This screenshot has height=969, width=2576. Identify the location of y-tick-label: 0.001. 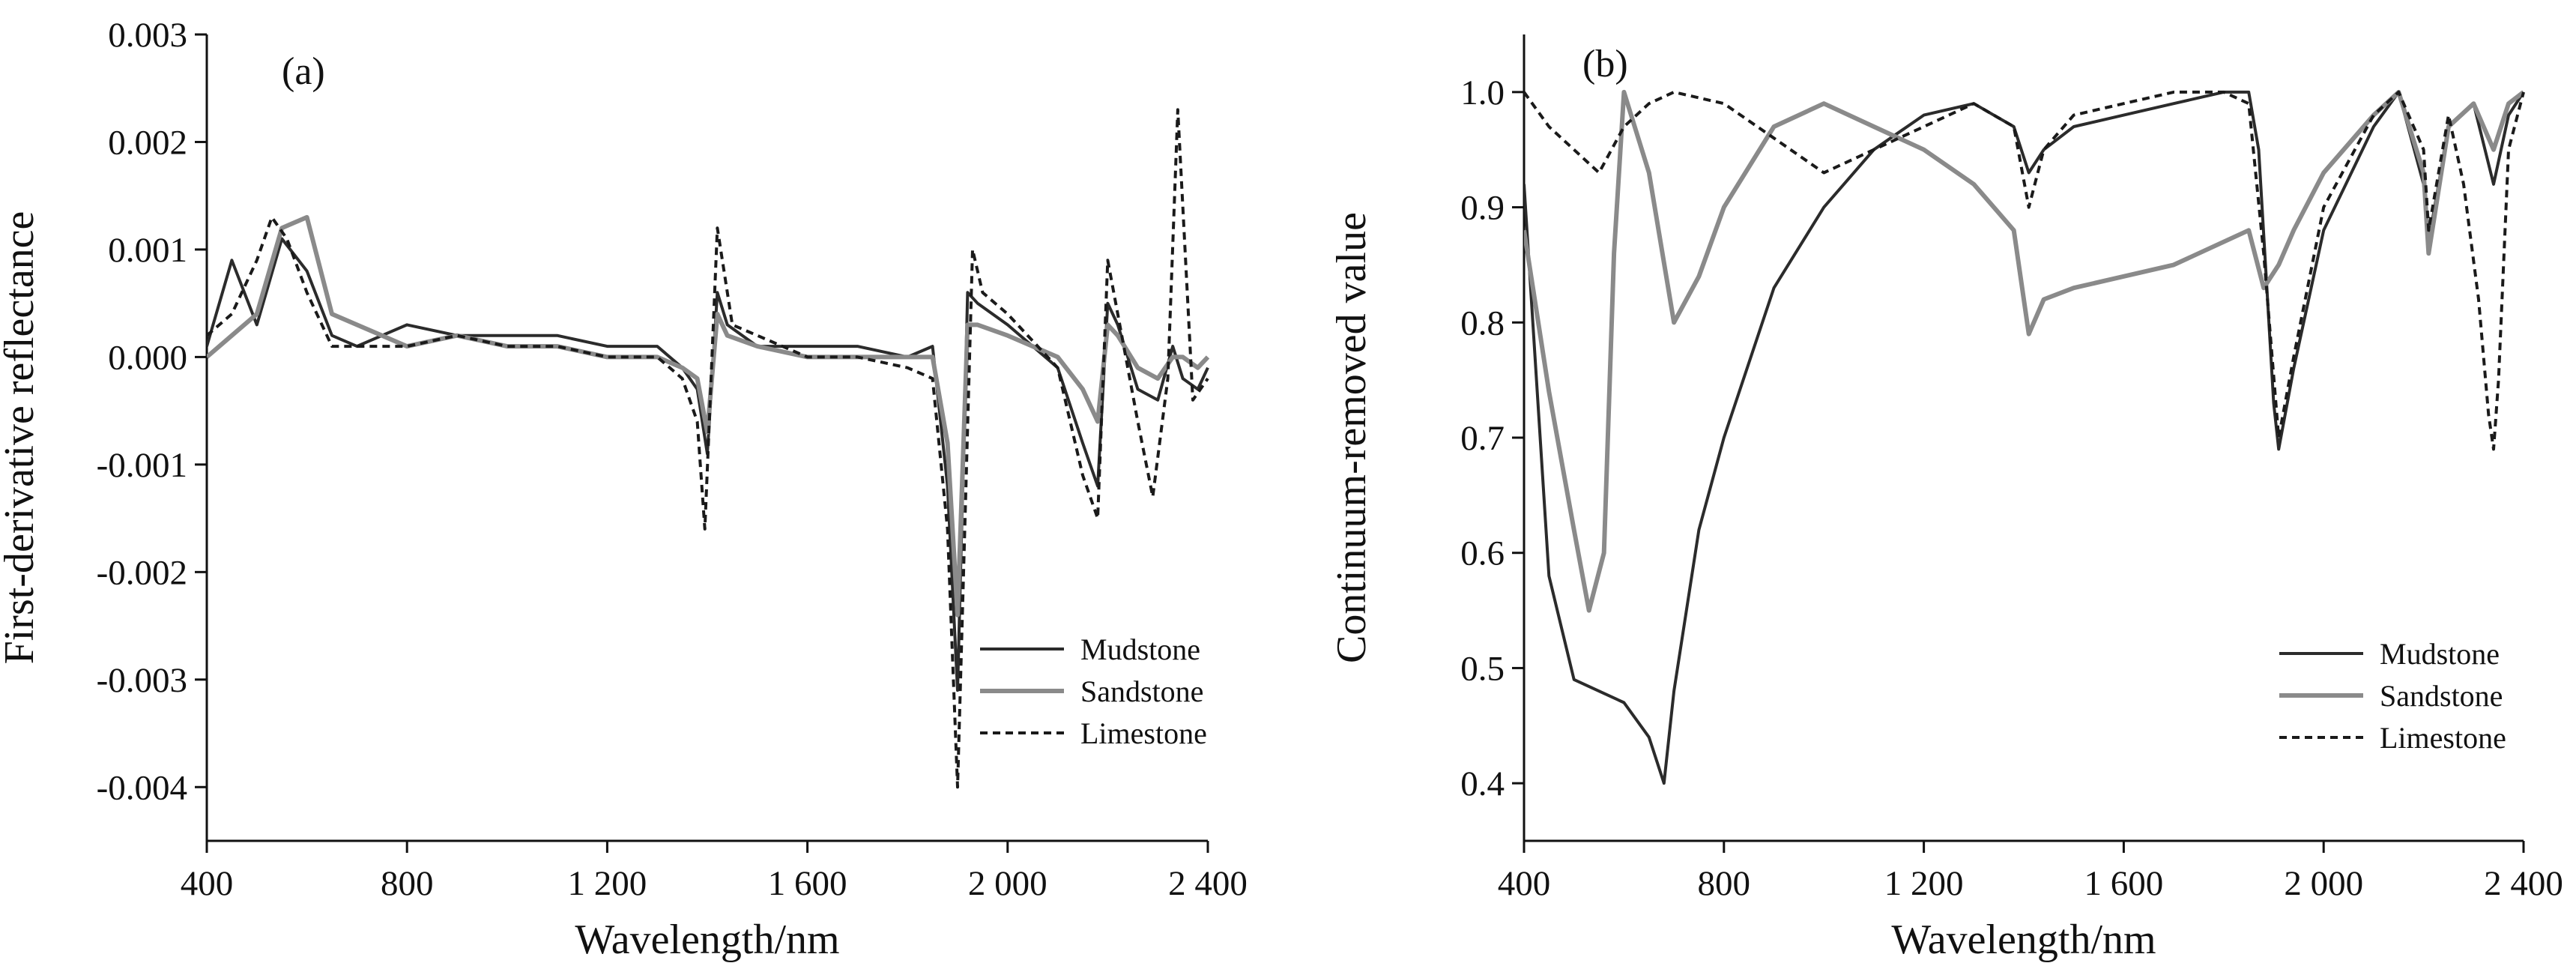
(147, 250).